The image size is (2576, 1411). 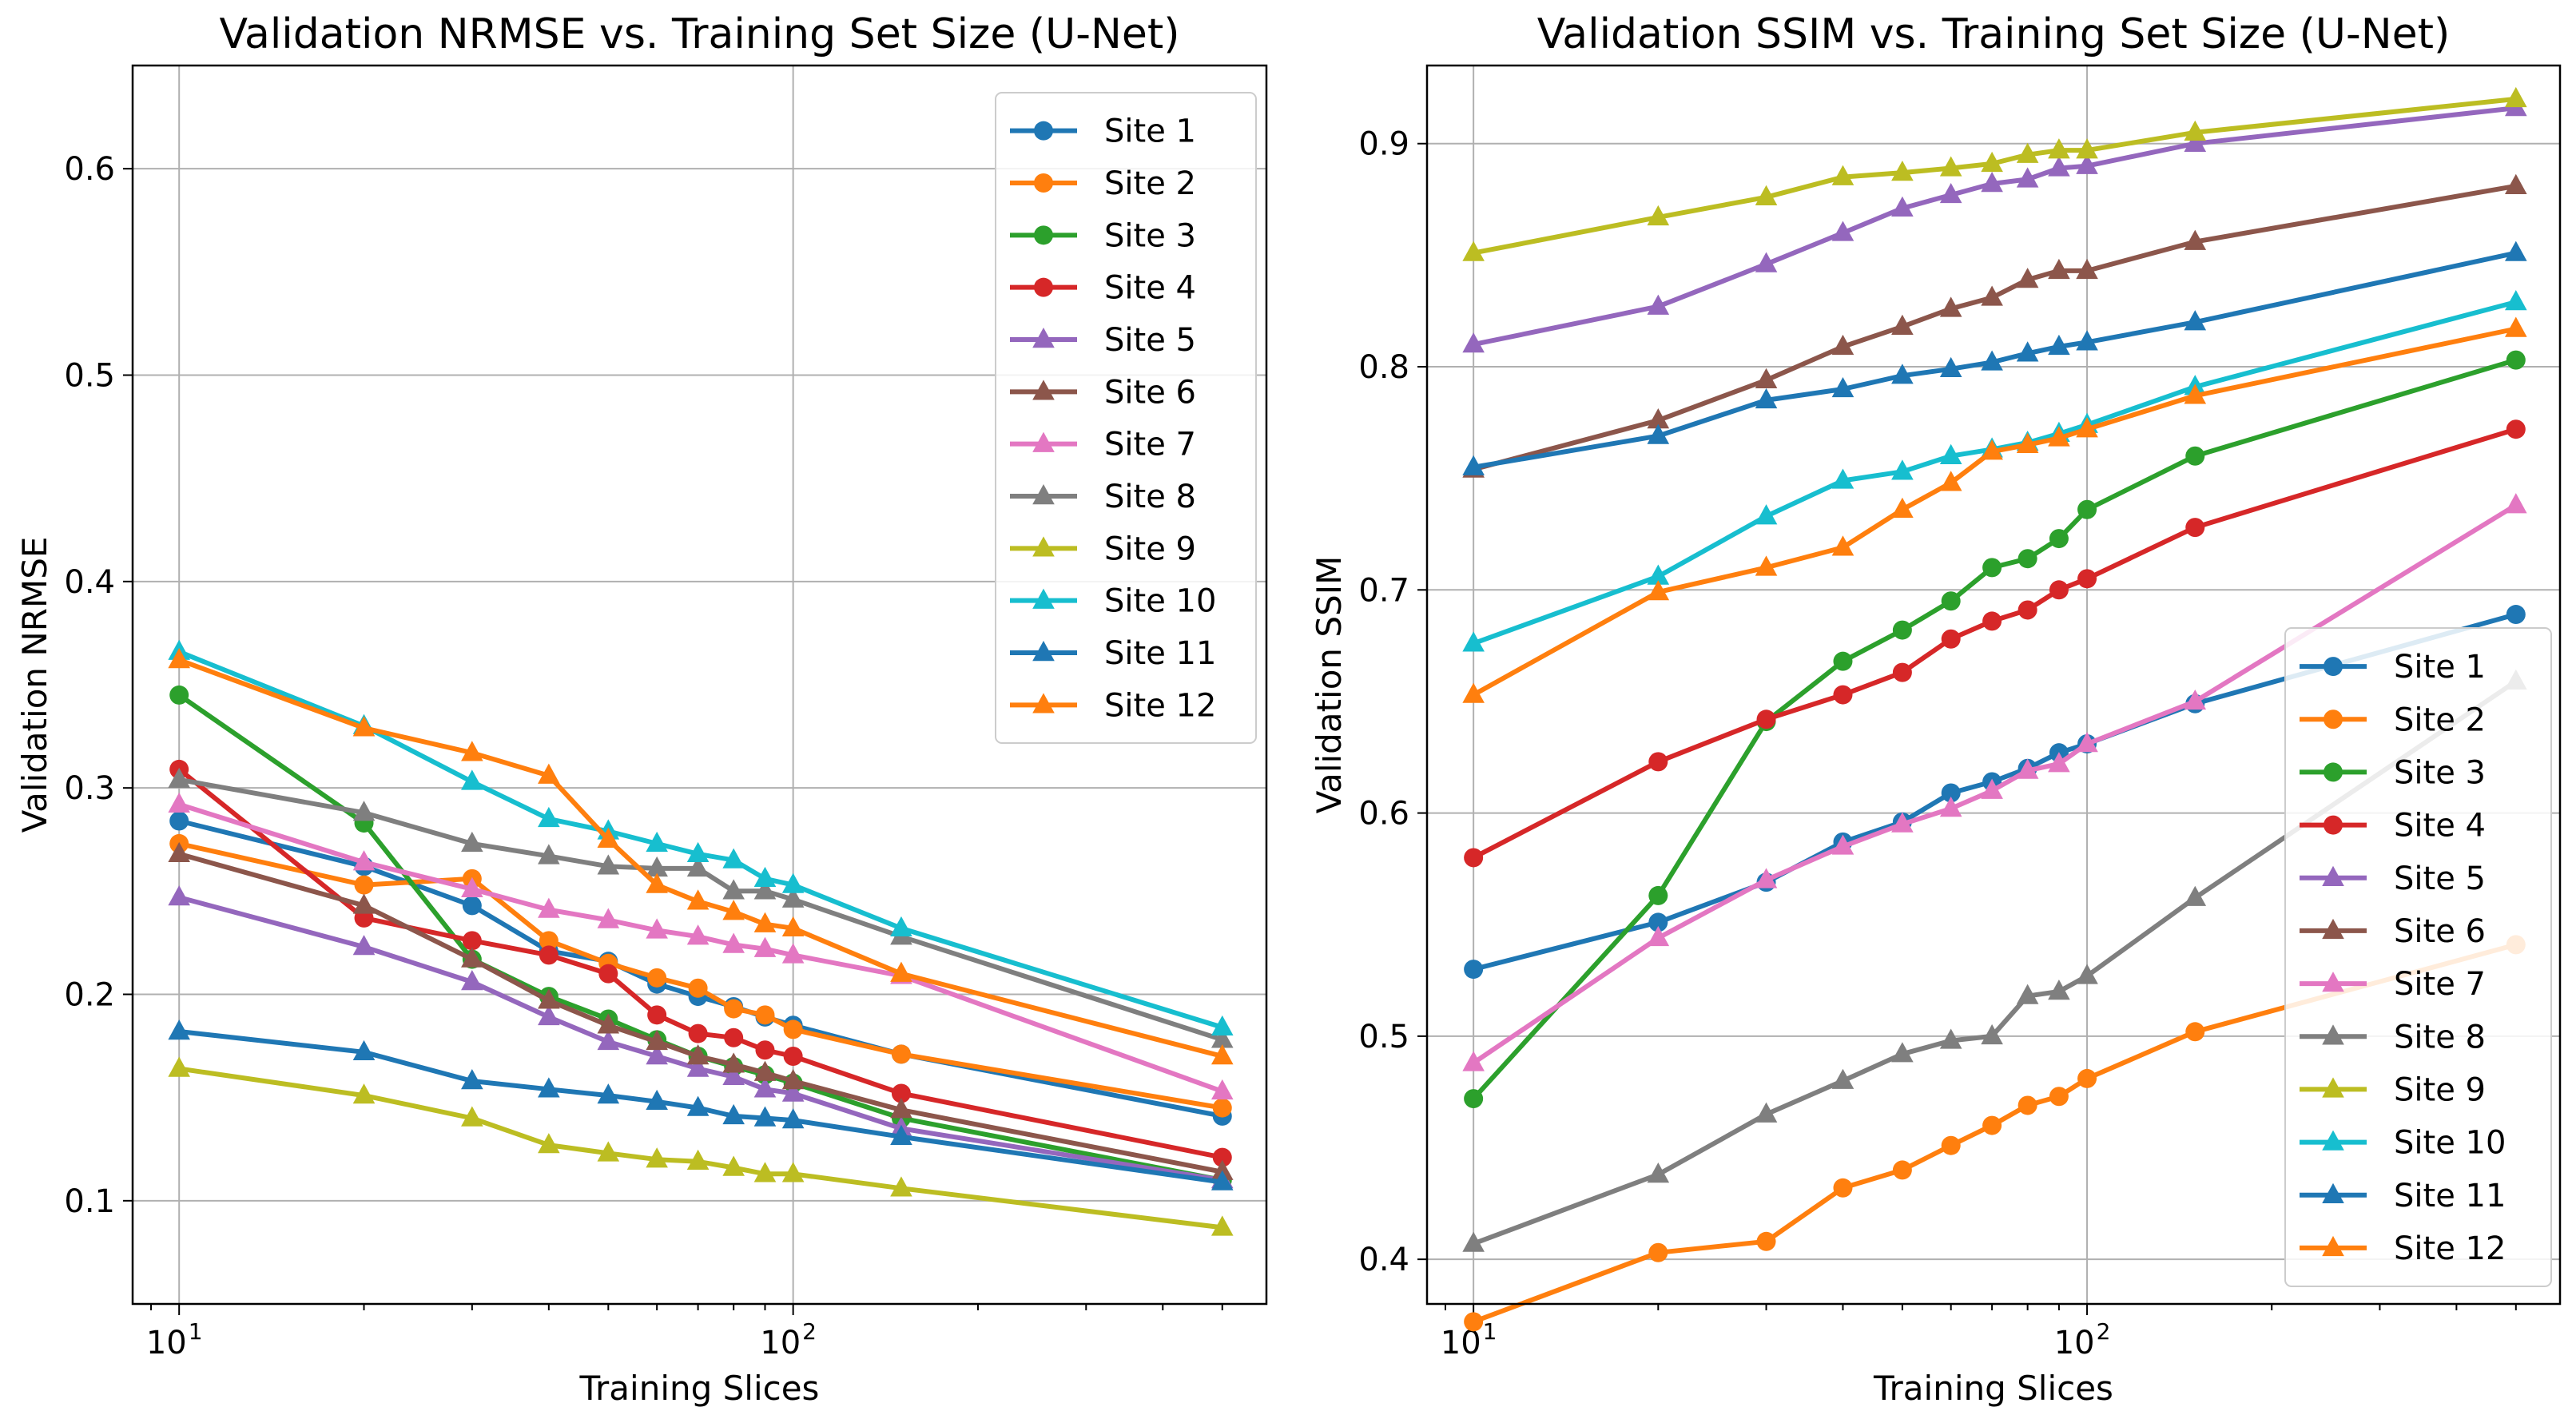 I want to click on y-tick-label: 0.2, so click(x=89, y=995).